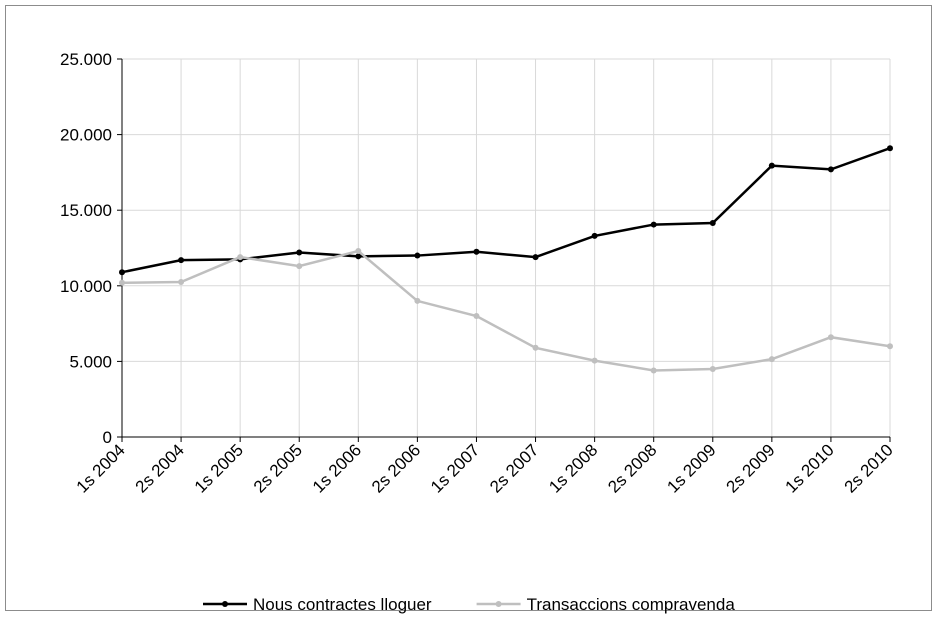 The width and height of the screenshot is (937, 621). Describe the element at coordinates (90, 361) in the screenshot. I see `y-tick-label: 5.000` at that location.